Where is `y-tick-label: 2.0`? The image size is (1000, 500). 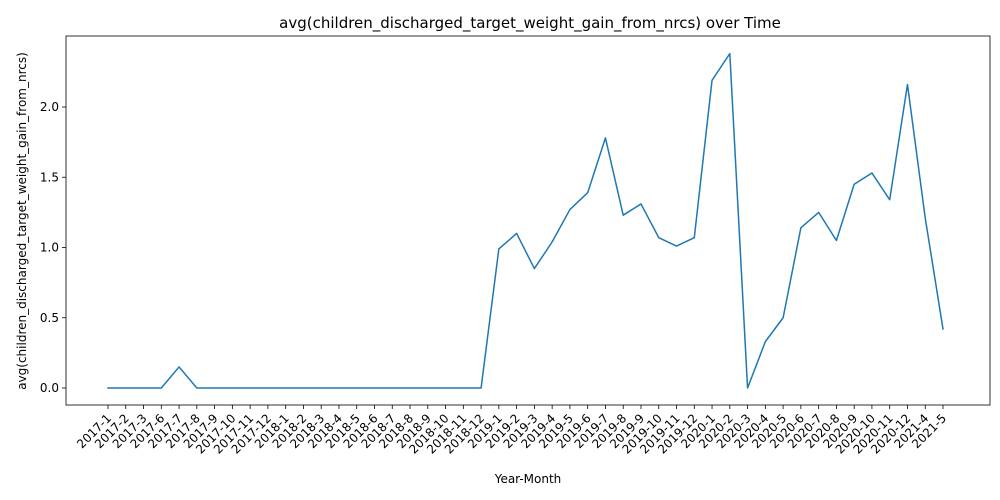
y-tick-label: 2.0 is located at coordinates (49, 107).